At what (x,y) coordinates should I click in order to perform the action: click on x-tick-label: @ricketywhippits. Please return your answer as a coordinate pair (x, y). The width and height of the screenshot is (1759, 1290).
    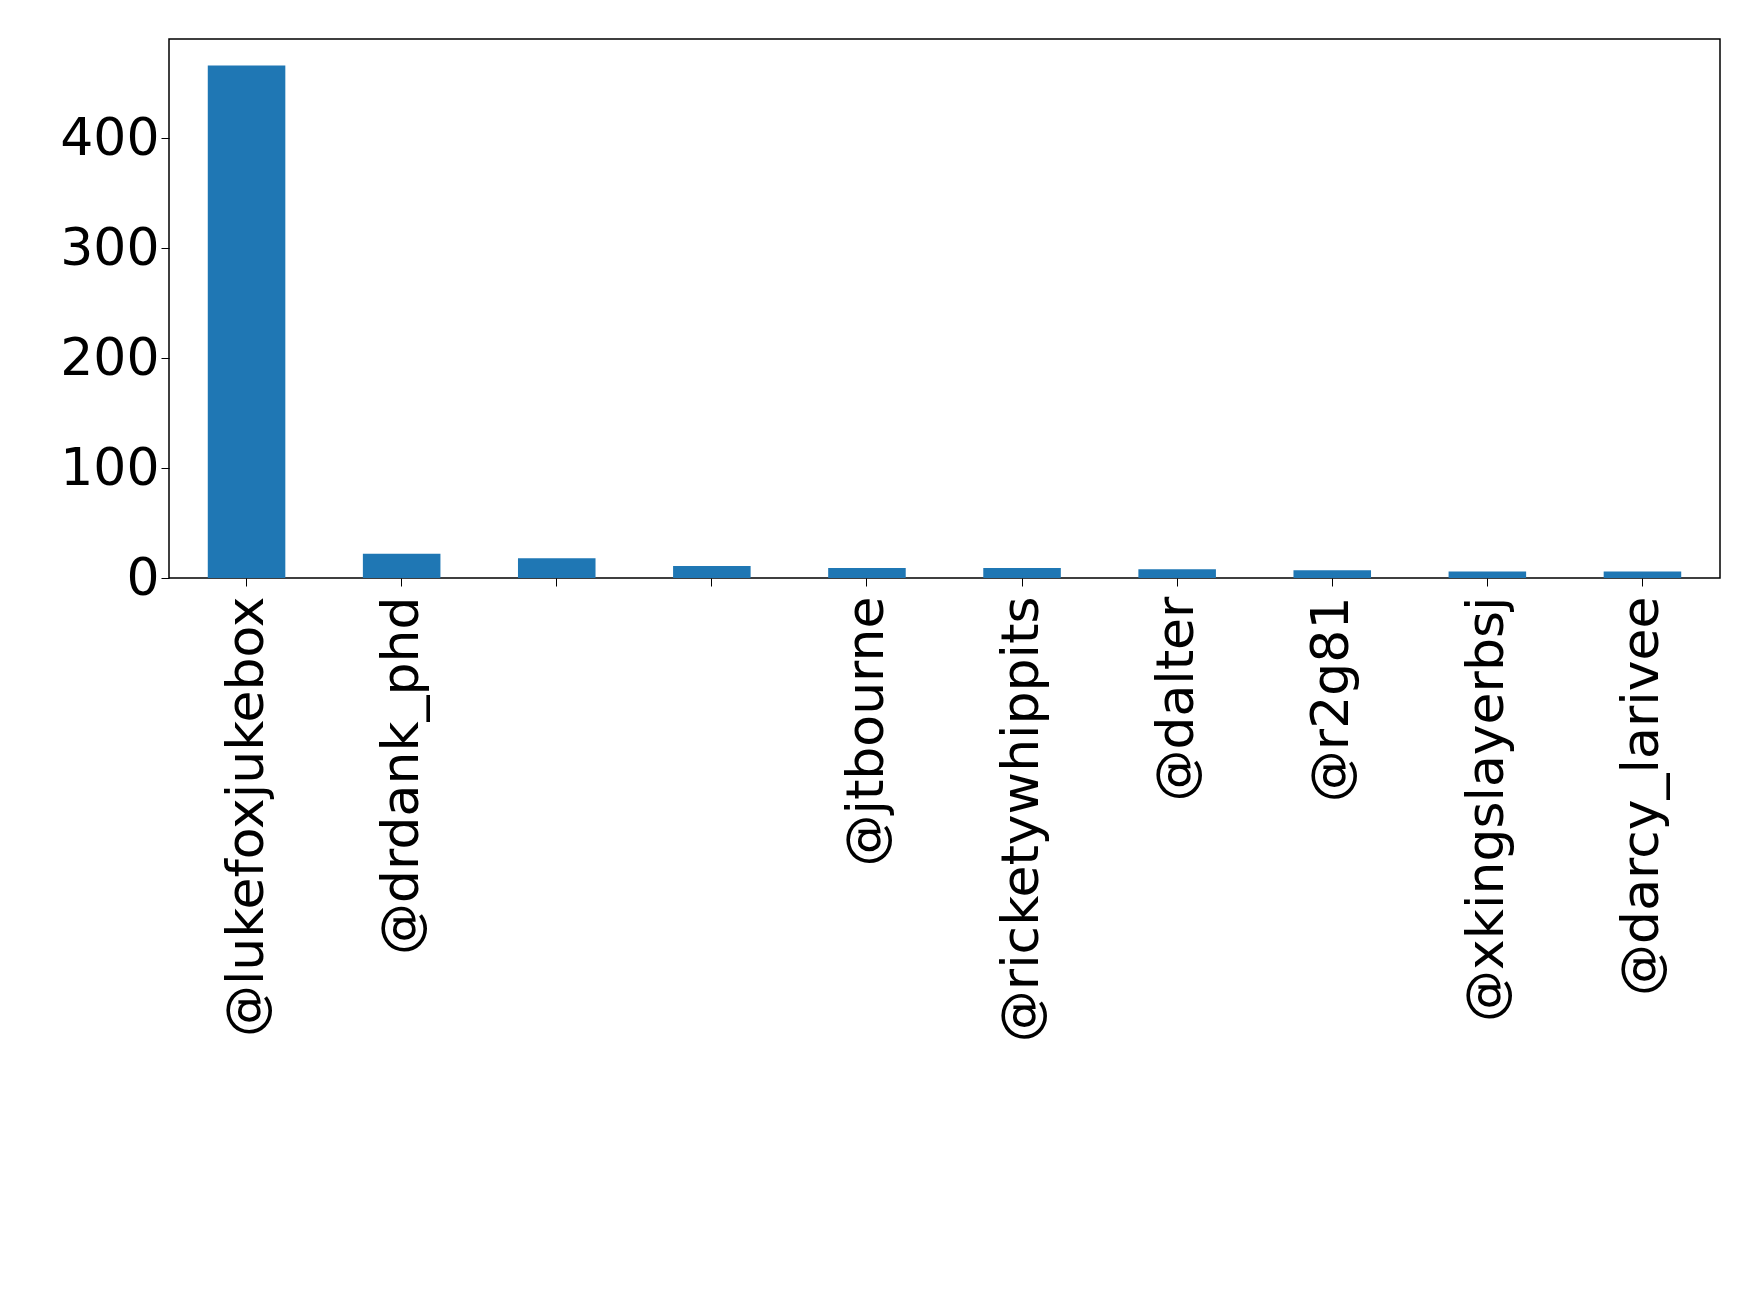
    Looking at the image, I should click on (1020, 819).